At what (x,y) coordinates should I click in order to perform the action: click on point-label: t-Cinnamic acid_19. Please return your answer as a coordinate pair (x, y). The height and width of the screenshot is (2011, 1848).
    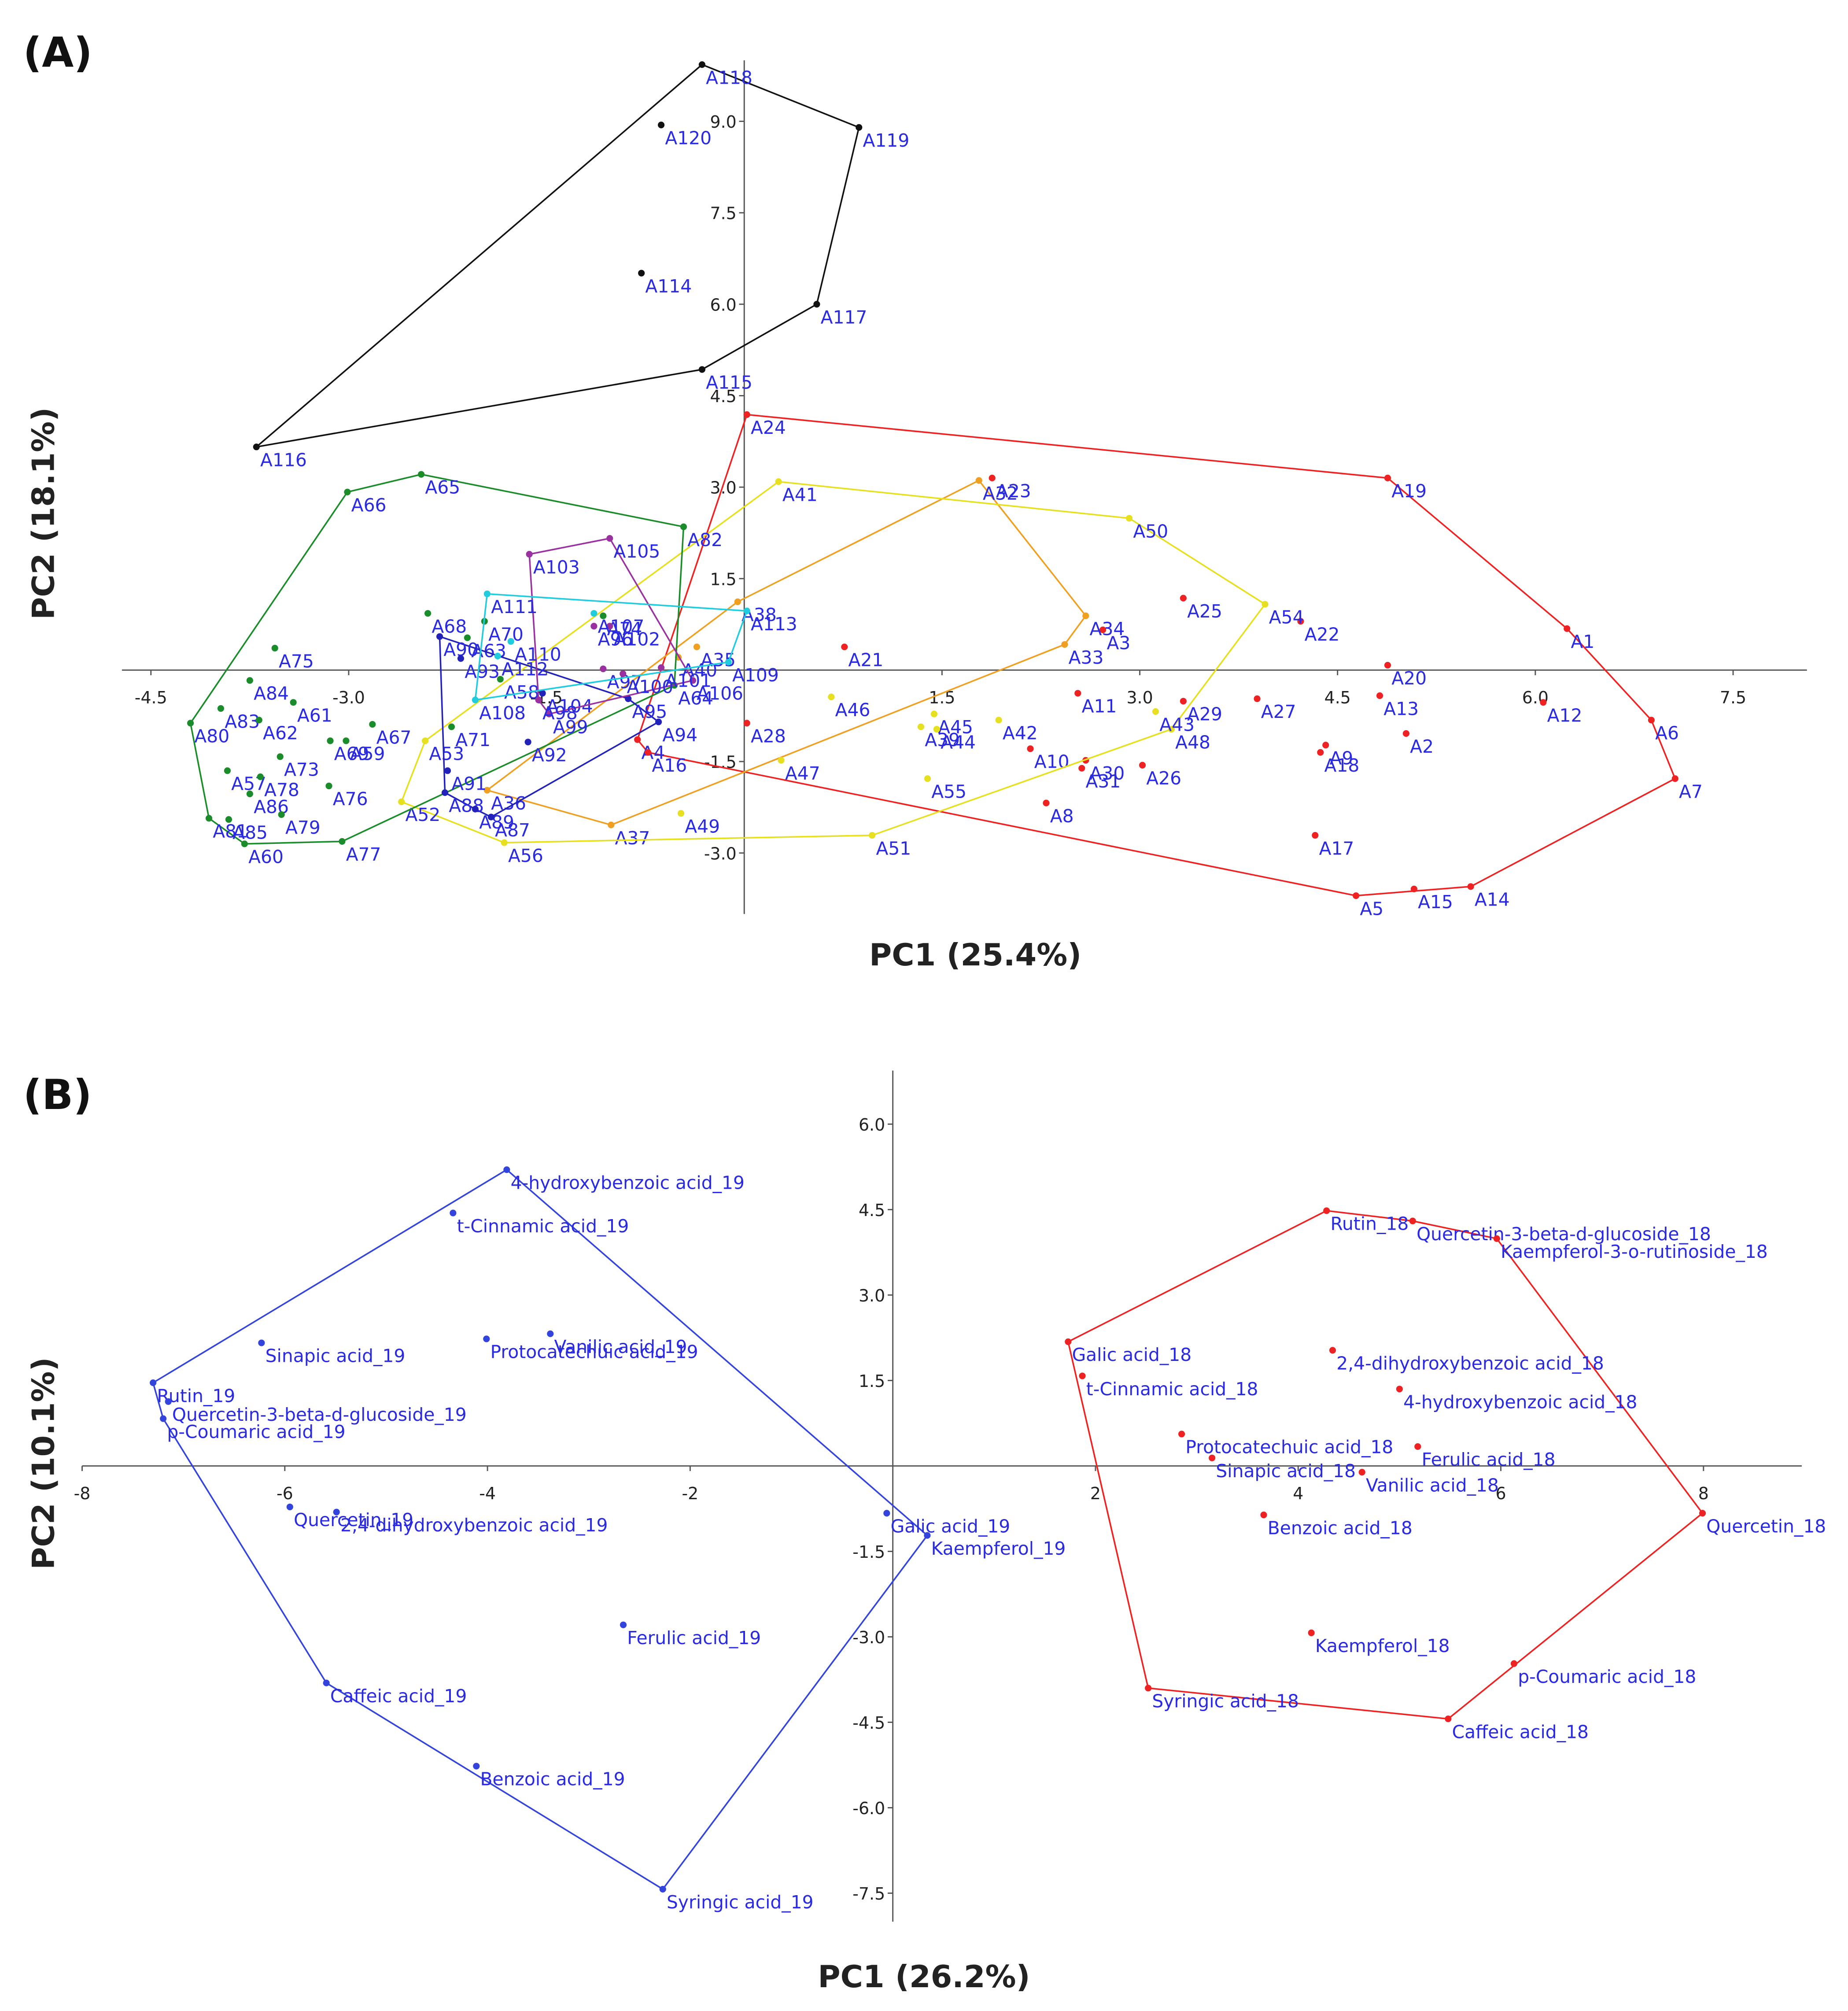
    Looking at the image, I should click on (543, 1226).